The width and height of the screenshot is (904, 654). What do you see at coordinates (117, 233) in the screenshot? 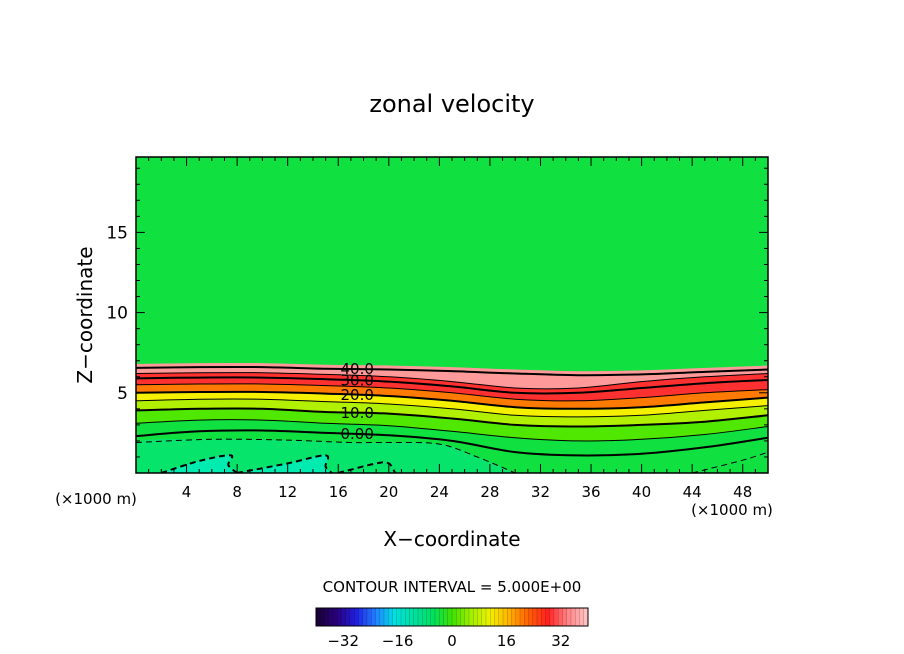
I see `y-tick-label: 15` at bounding box center [117, 233].